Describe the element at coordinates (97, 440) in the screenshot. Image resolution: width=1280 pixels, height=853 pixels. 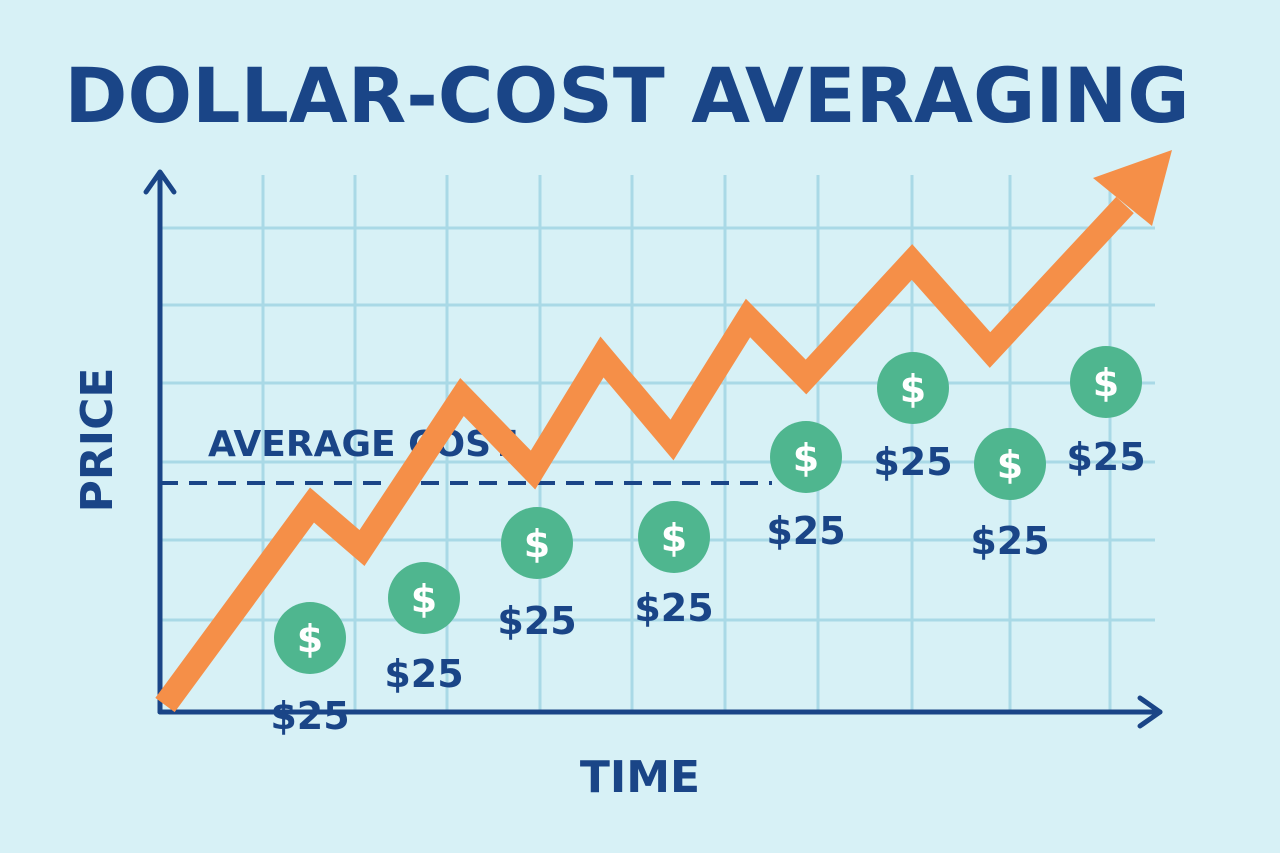
I see `y-axis-label: PRICE` at that location.